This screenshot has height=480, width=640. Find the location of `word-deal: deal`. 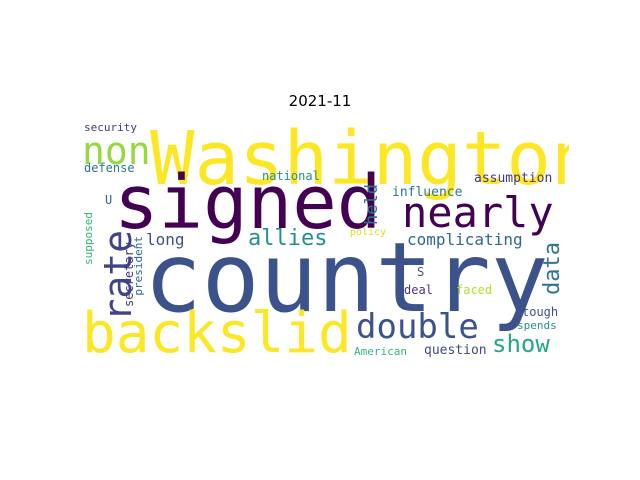

word-deal: deal is located at coordinates (418, 290).